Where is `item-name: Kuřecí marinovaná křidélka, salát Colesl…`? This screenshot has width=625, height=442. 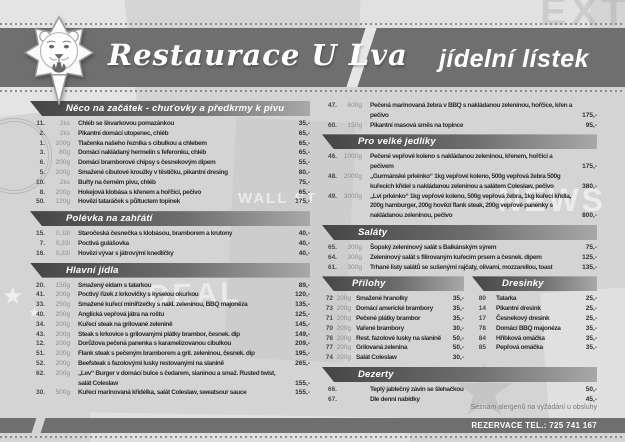
item-name: Kuřecí marinovaná křidélka, salát Colesl… is located at coordinates (162, 393).